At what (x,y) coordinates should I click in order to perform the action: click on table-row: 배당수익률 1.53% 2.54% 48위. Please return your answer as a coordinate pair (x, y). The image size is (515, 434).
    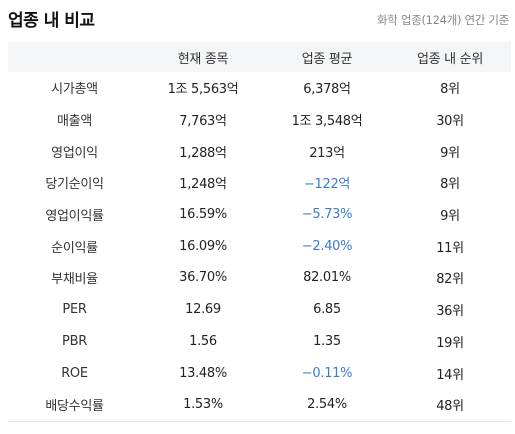
    Looking at the image, I should click on (259, 405).